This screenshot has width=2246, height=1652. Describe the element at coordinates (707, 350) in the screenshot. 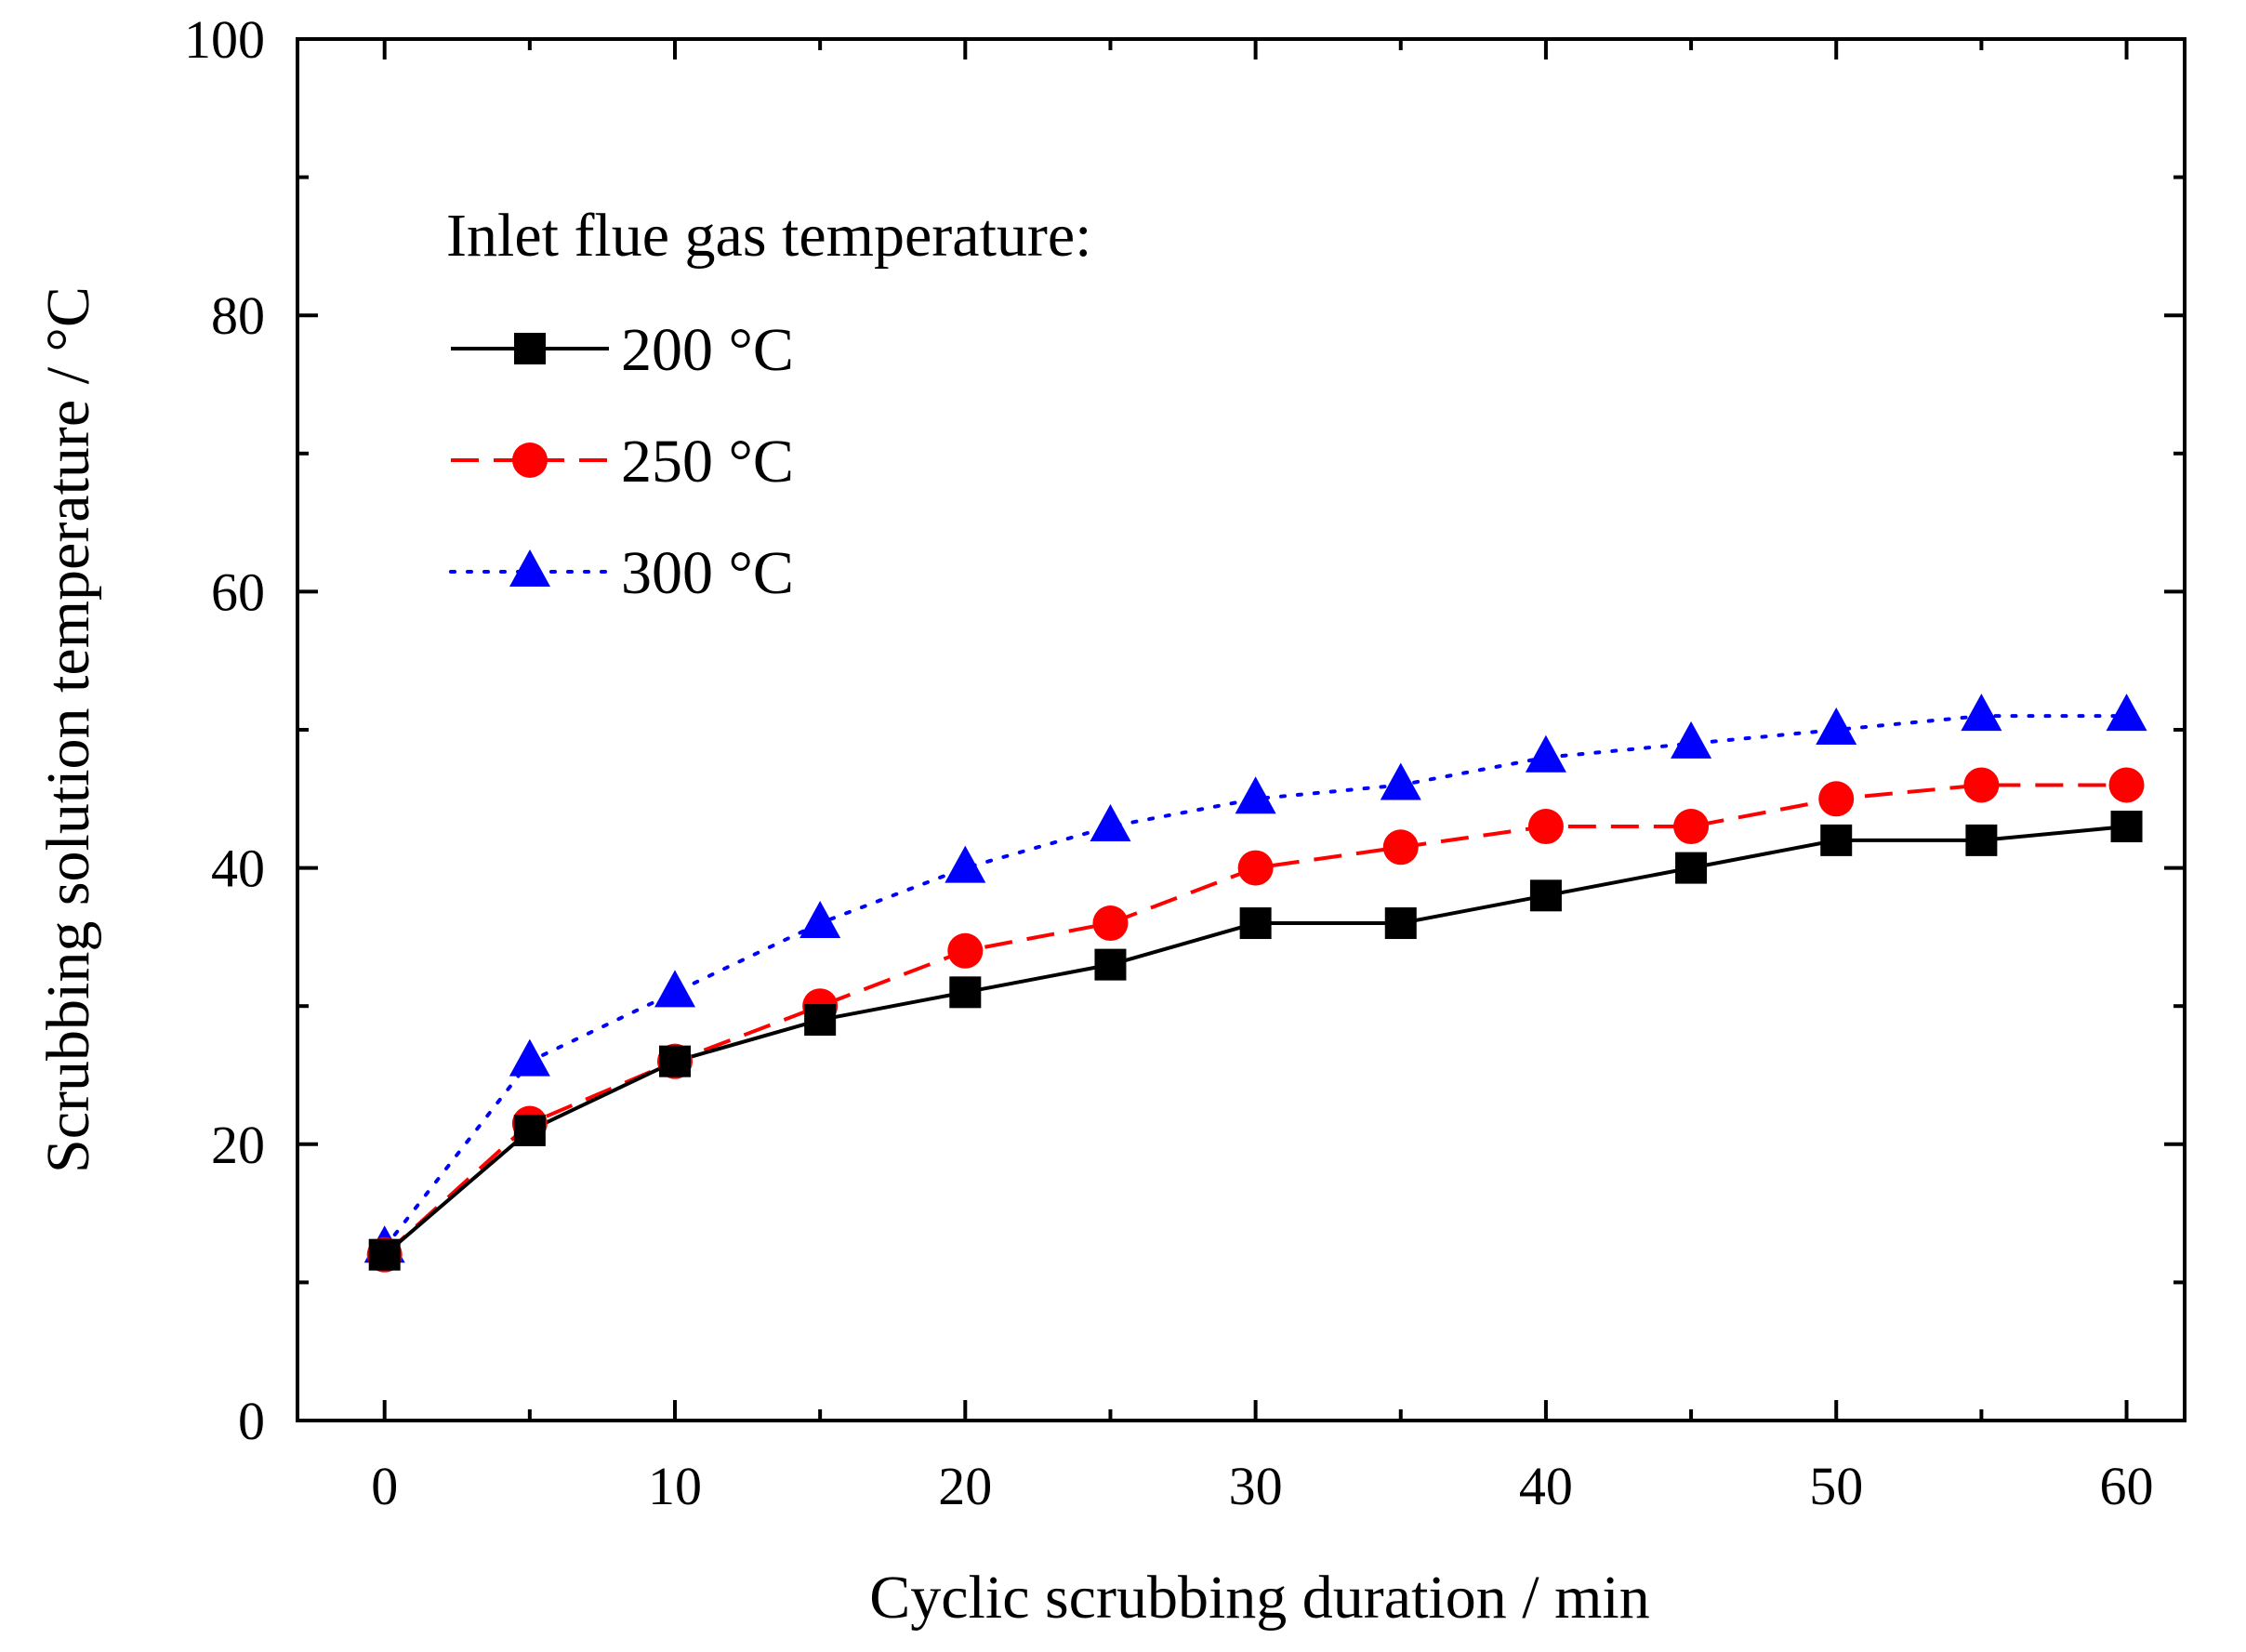

I see `legend-label-0: 200 °C` at that location.